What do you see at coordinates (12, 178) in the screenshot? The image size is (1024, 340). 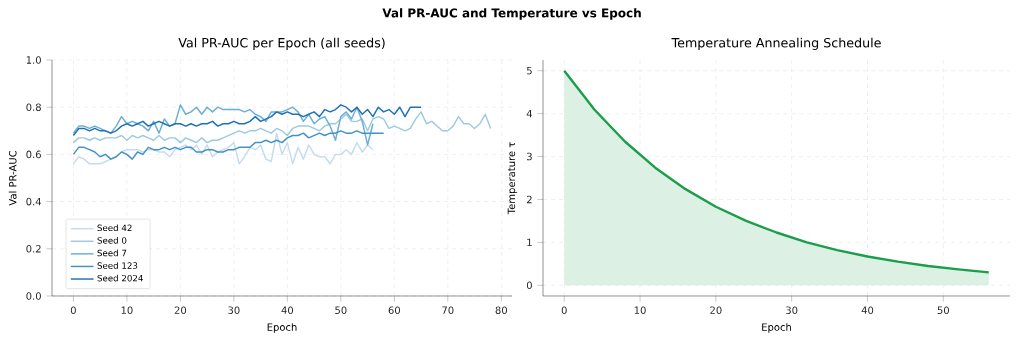 I see `y-axis-title: Val PR-AUC` at bounding box center [12, 178].